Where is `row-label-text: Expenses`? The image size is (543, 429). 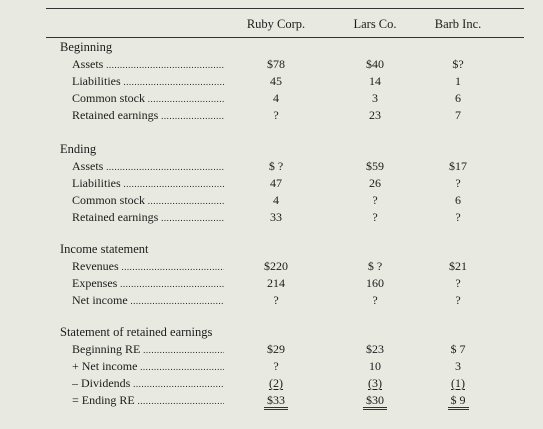
row-label-text: Expenses is located at coordinates (95, 283).